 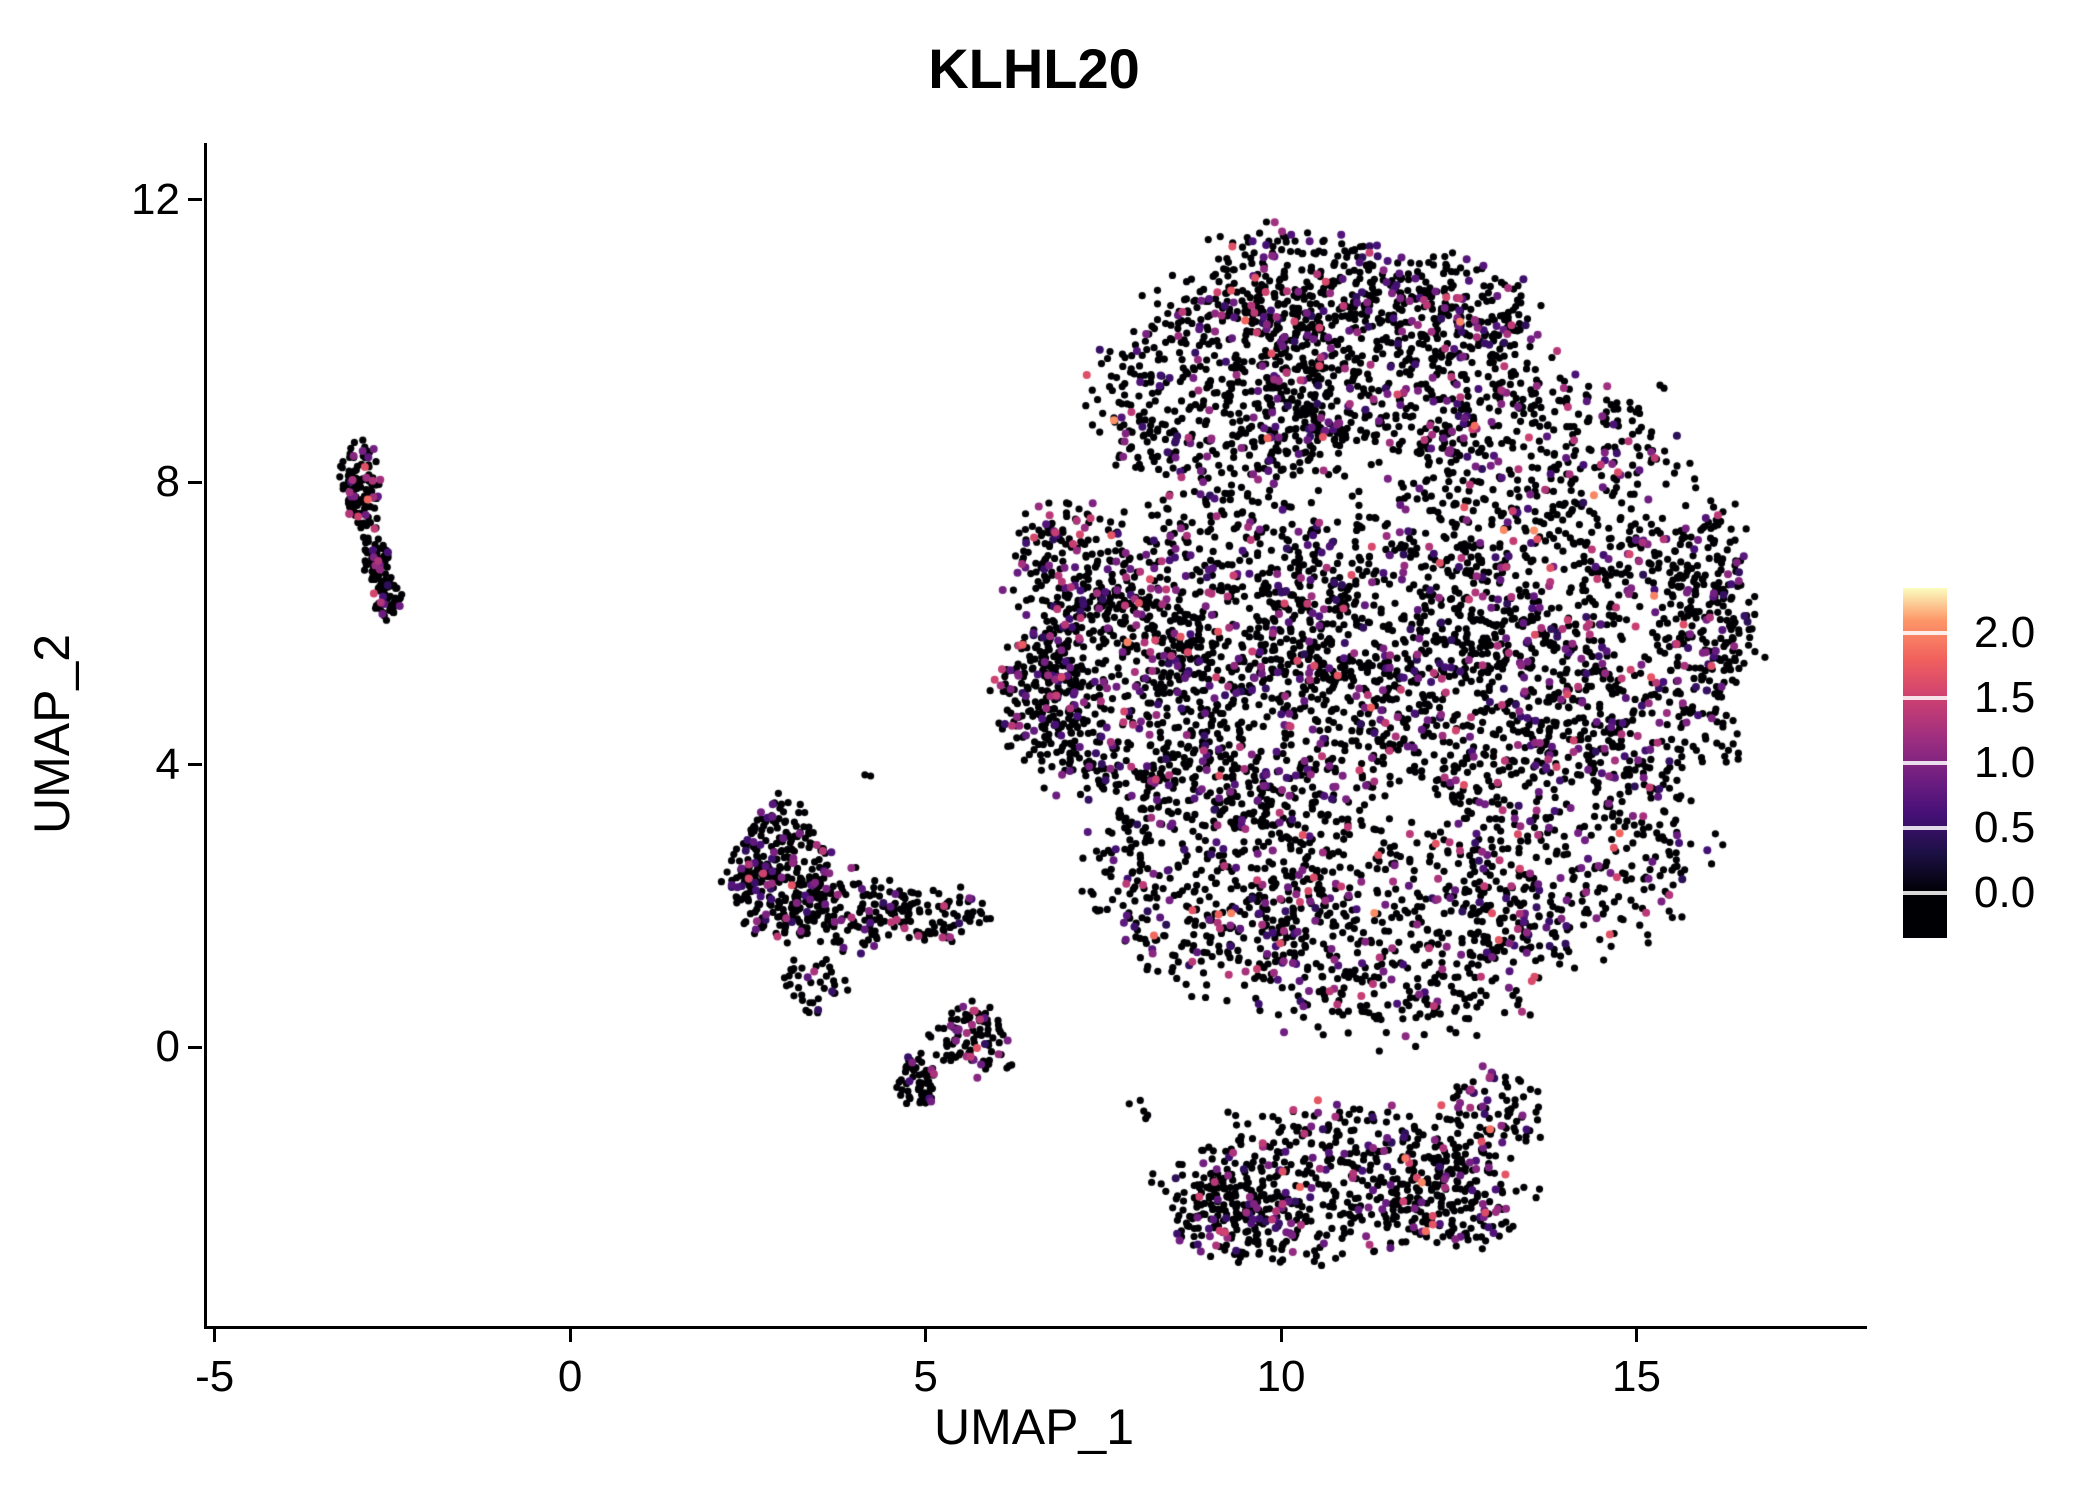 What do you see at coordinates (1636, 1376) in the screenshot?
I see `x-tick-label: 15` at bounding box center [1636, 1376].